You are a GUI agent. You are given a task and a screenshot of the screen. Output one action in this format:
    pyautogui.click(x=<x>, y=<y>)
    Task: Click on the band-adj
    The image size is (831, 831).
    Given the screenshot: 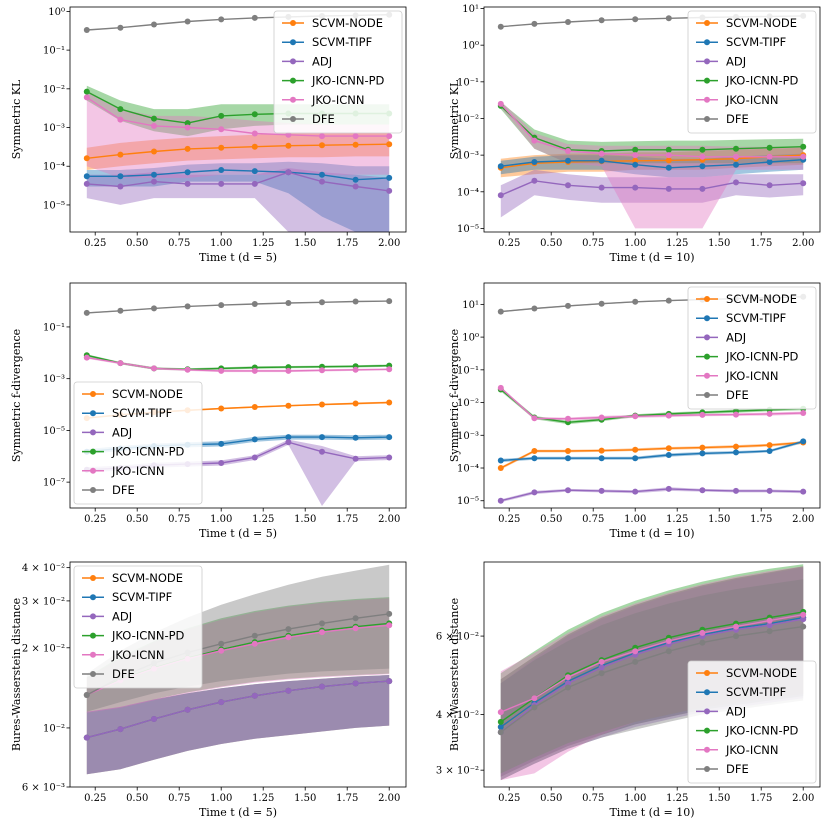 What is the action you would take?
    pyautogui.click(x=652, y=495)
    